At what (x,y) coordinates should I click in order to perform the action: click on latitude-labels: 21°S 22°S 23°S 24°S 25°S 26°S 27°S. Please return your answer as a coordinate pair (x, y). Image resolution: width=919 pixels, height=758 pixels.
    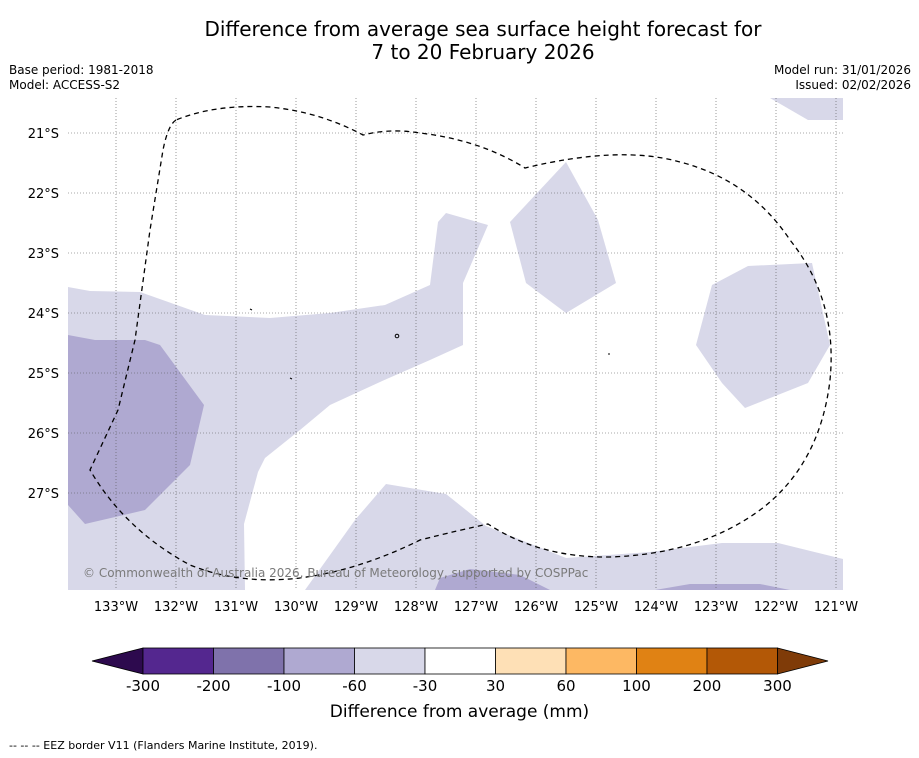
    Looking at the image, I should click on (43, 314).